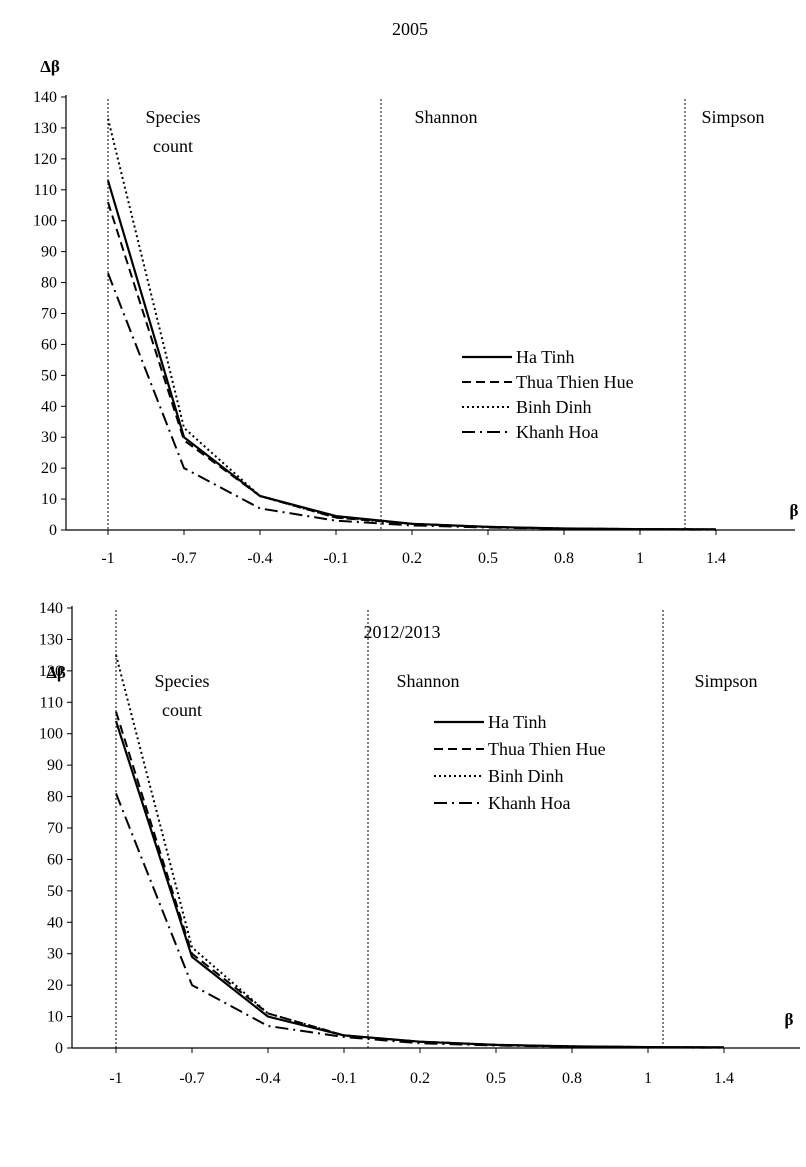 This screenshot has height=1167, width=806. I want to click on chart2-x-tick-label: 0.2, so click(420, 1078).